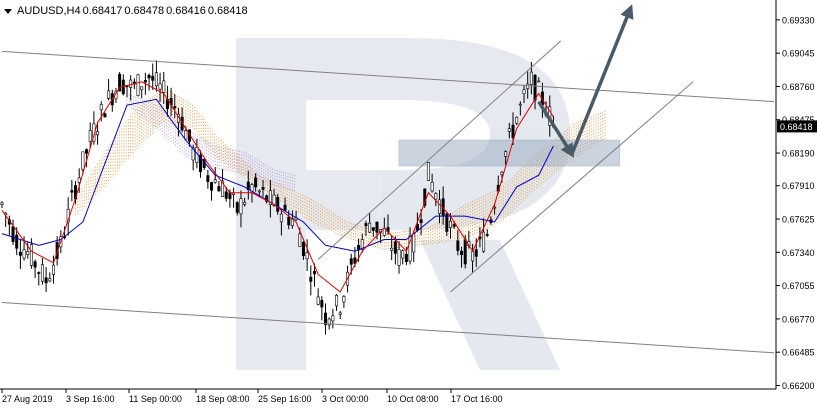  I want to click on ichimoku-cloud-bearish, so click(211, 143).